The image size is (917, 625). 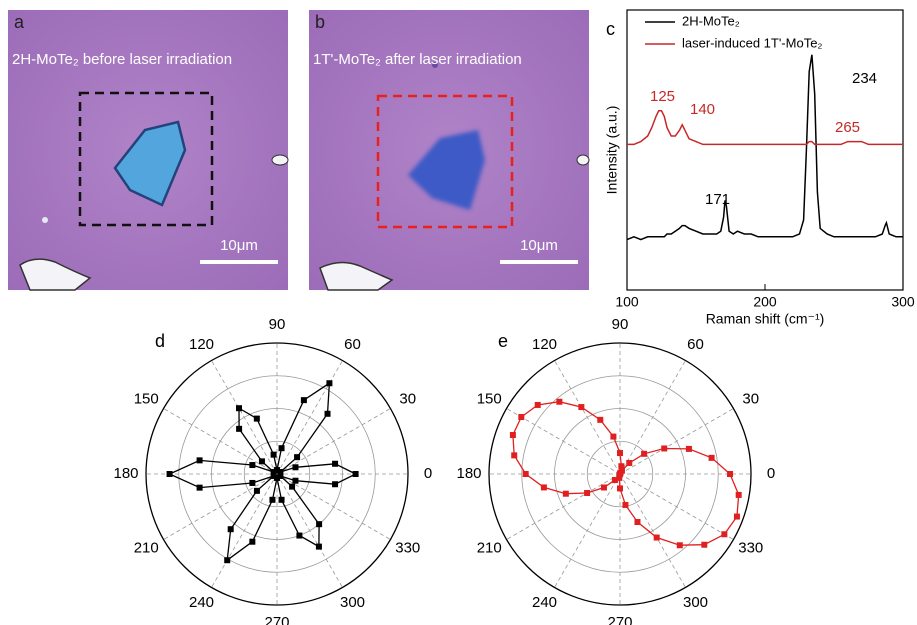 I want to click on angle-tick-label: 210, so click(x=489, y=547).